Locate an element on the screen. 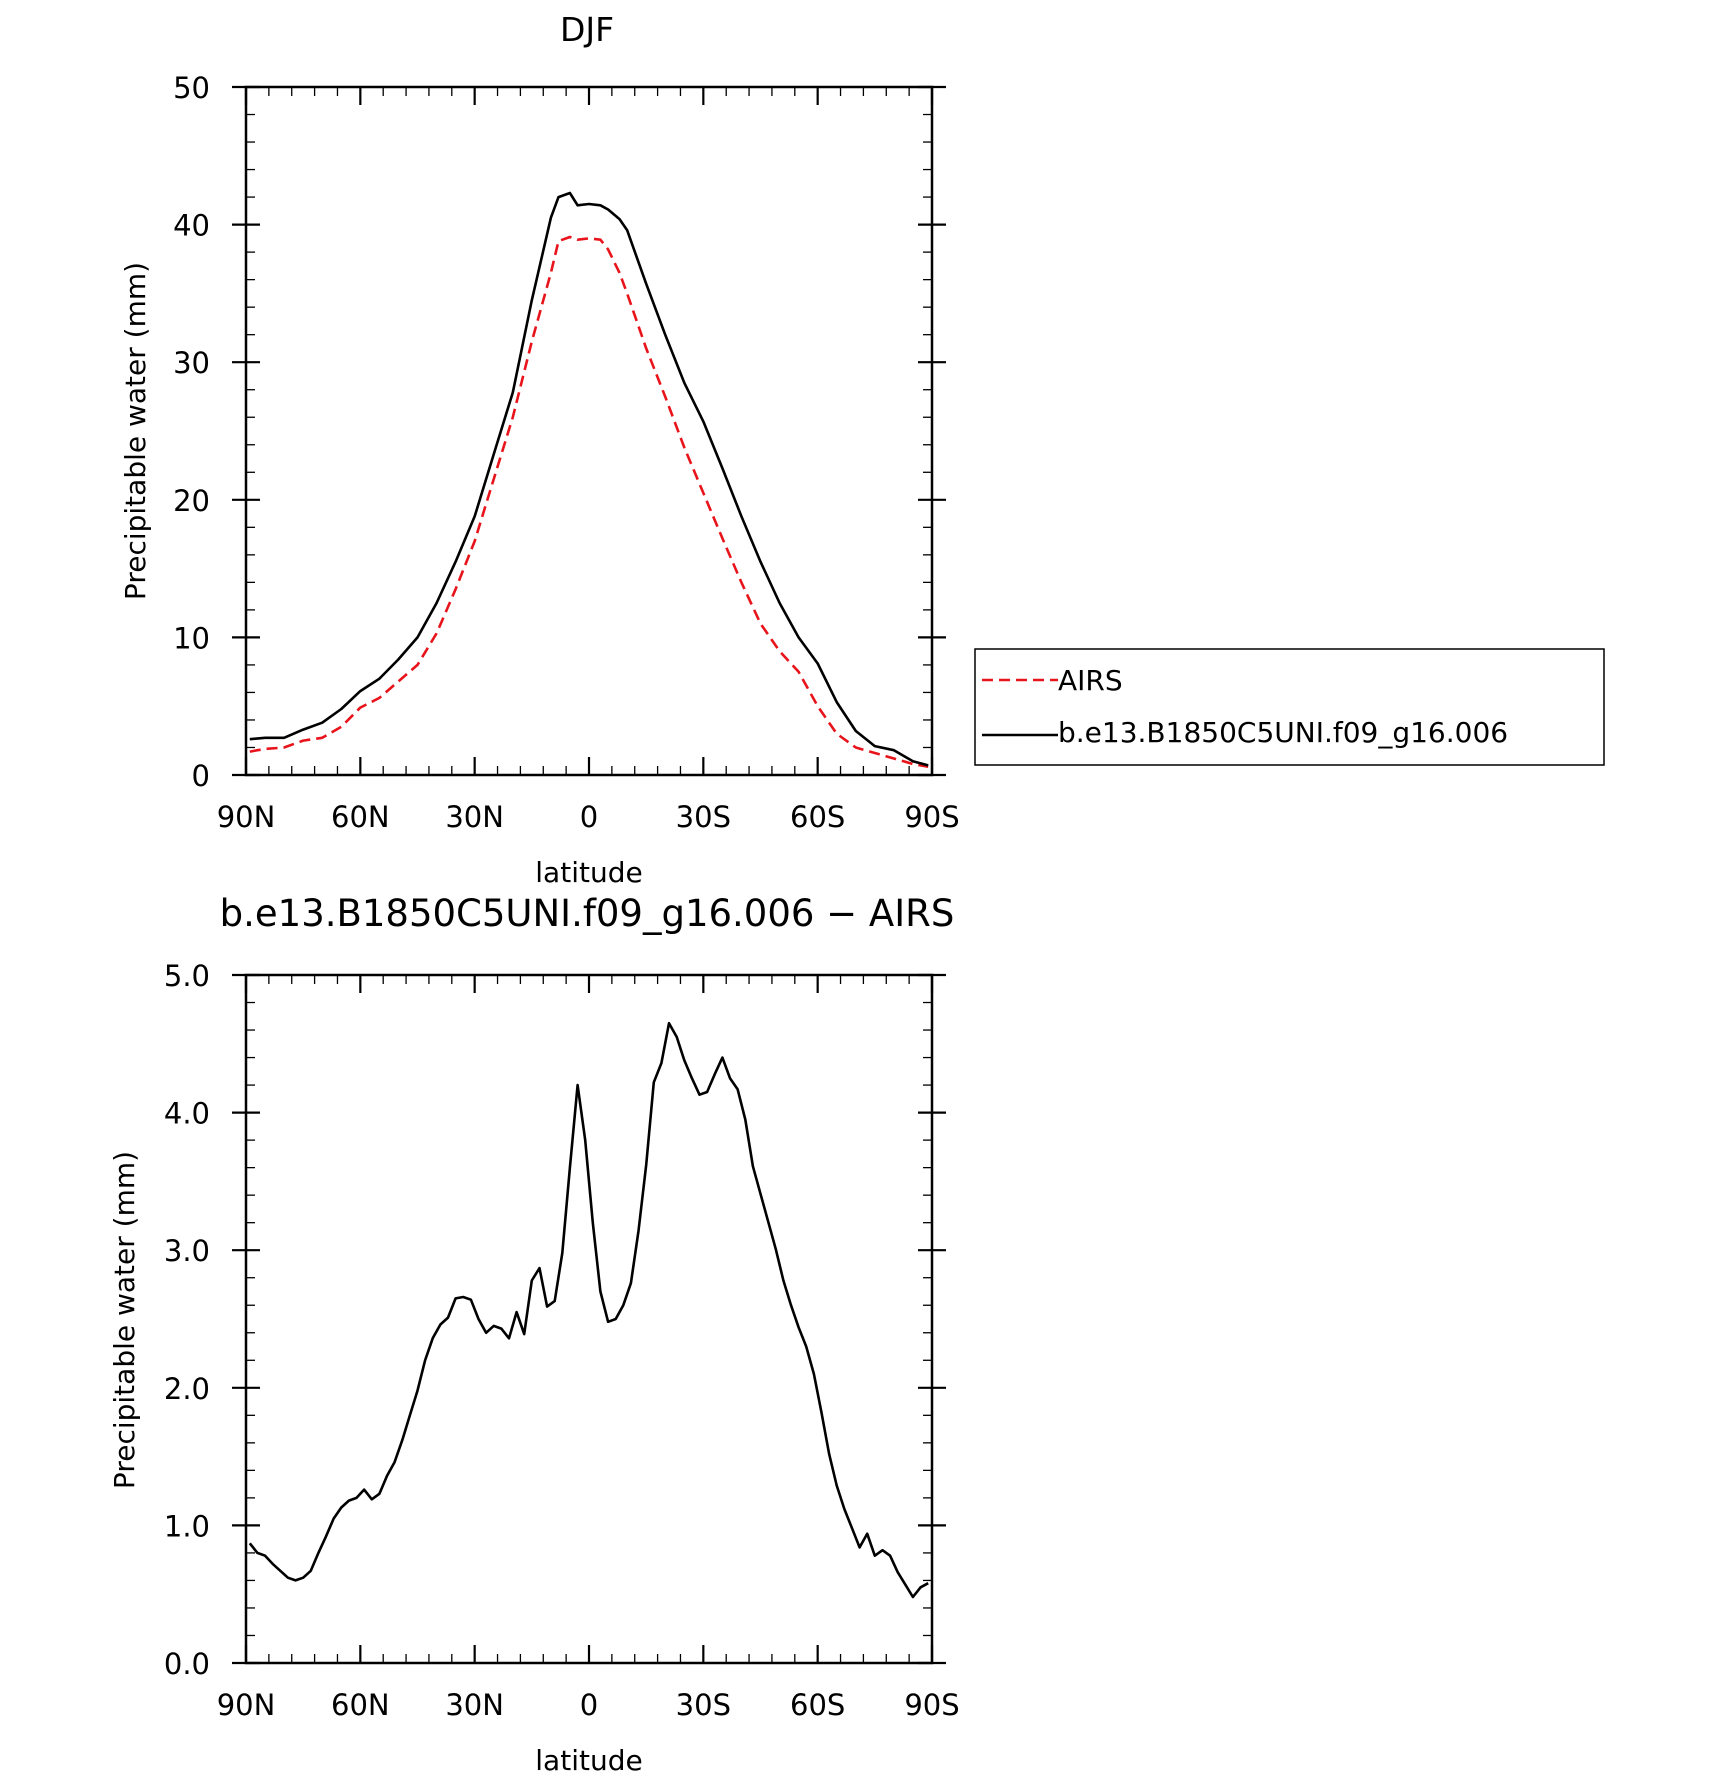 This screenshot has width=1710, height=1777. y-tick-label: 2.0 is located at coordinates (187, 1389).